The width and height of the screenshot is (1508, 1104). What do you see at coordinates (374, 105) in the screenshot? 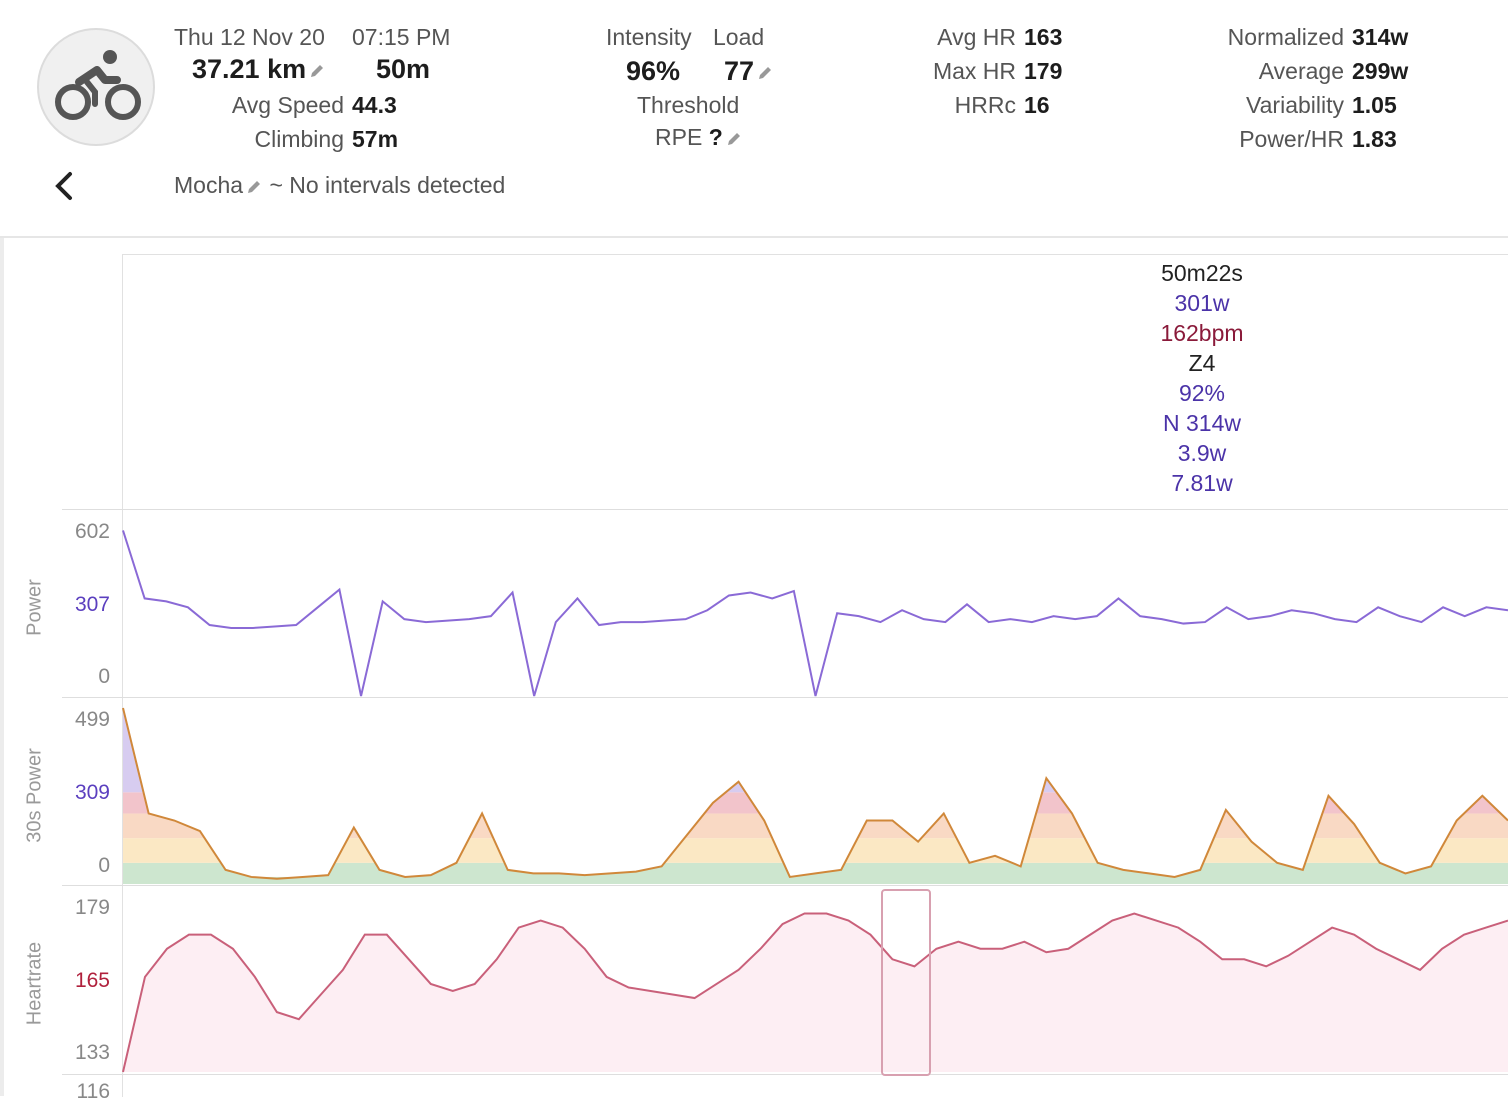
I see `avg-speed-value: 44.3` at bounding box center [374, 105].